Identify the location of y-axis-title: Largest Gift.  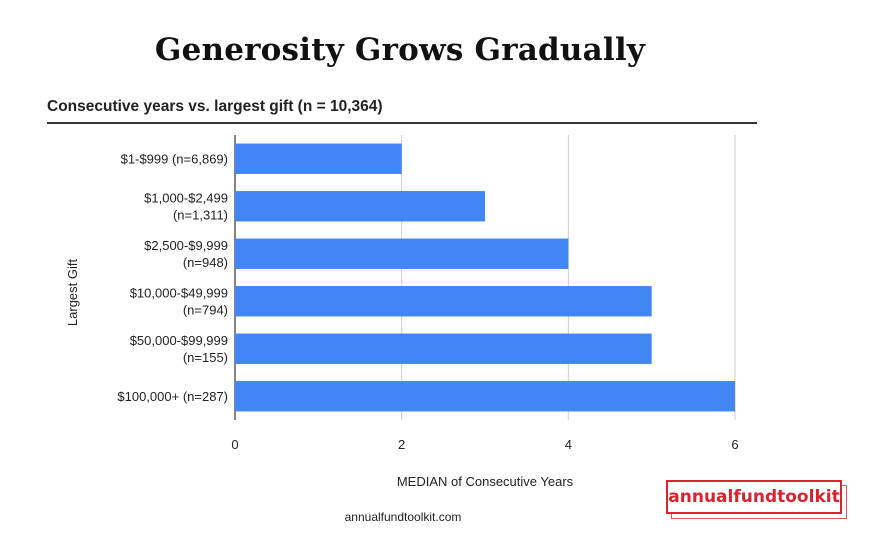
(72, 293).